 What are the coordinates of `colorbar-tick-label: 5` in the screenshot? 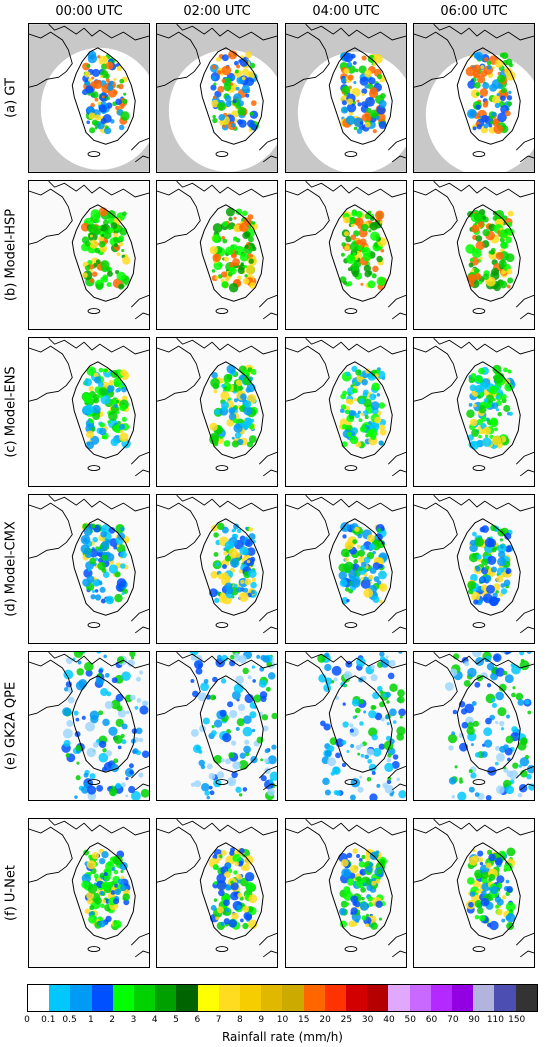 It's located at (176, 1020).